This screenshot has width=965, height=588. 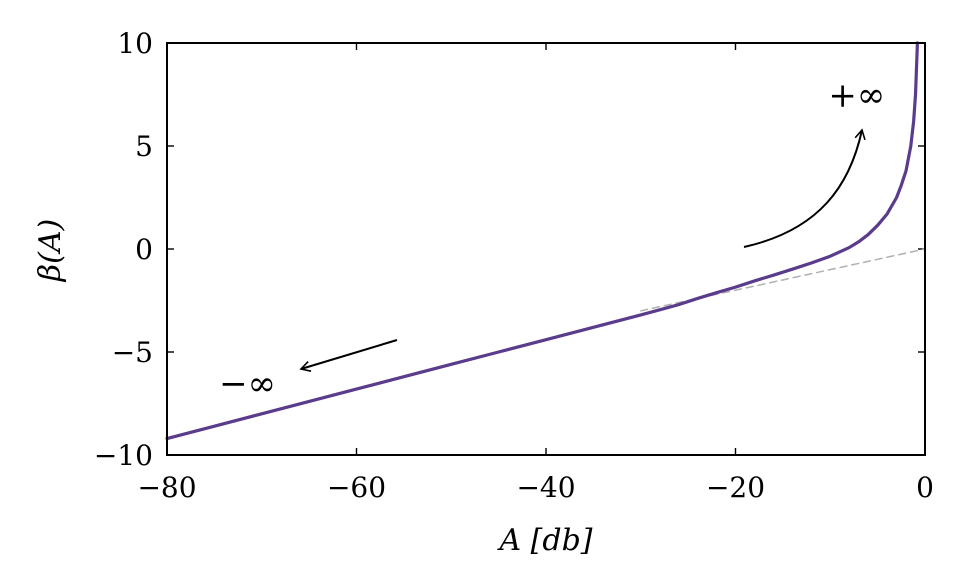 What do you see at coordinates (166, 487) in the screenshot?
I see `x-tick-label: −80` at bounding box center [166, 487].